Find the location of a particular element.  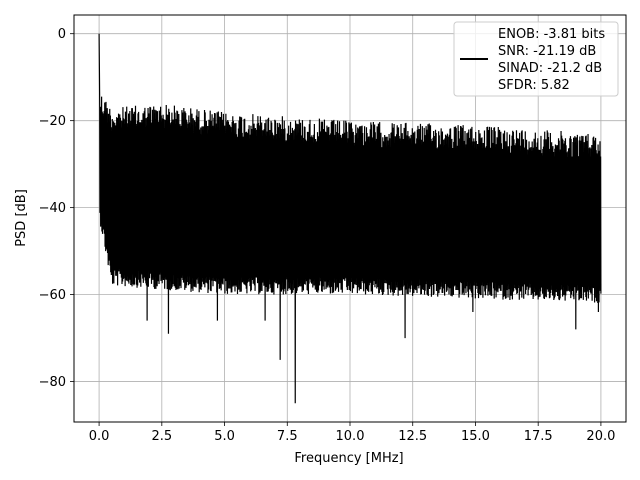

x-tick-label: 0.0 is located at coordinates (99, 436).